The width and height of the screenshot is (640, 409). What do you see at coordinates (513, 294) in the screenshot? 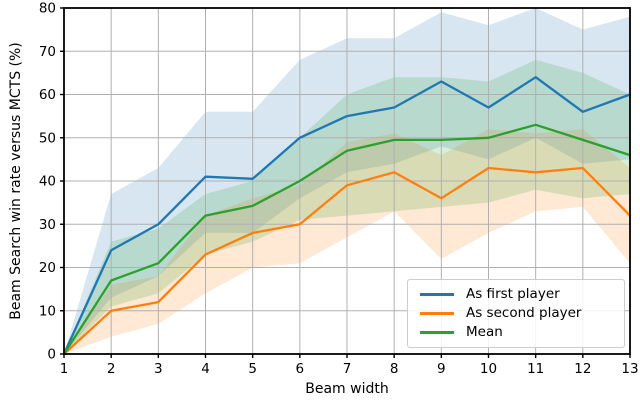
I see `legend-label: As first player` at bounding box center [513, 294].